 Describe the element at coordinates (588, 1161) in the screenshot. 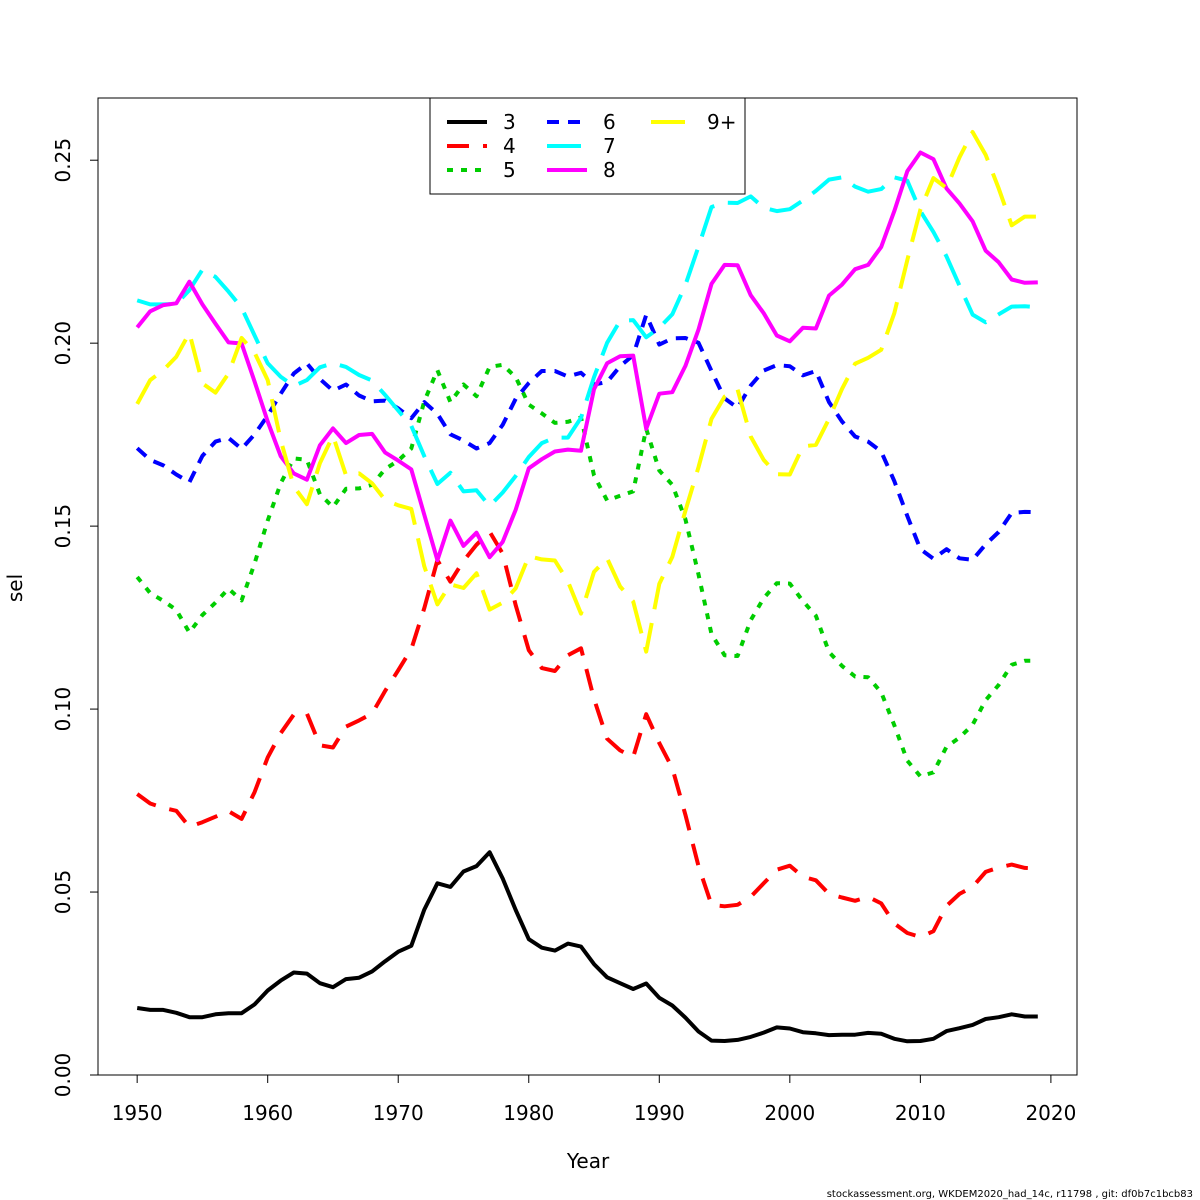

I see `x-axis-title: Year` at that location.